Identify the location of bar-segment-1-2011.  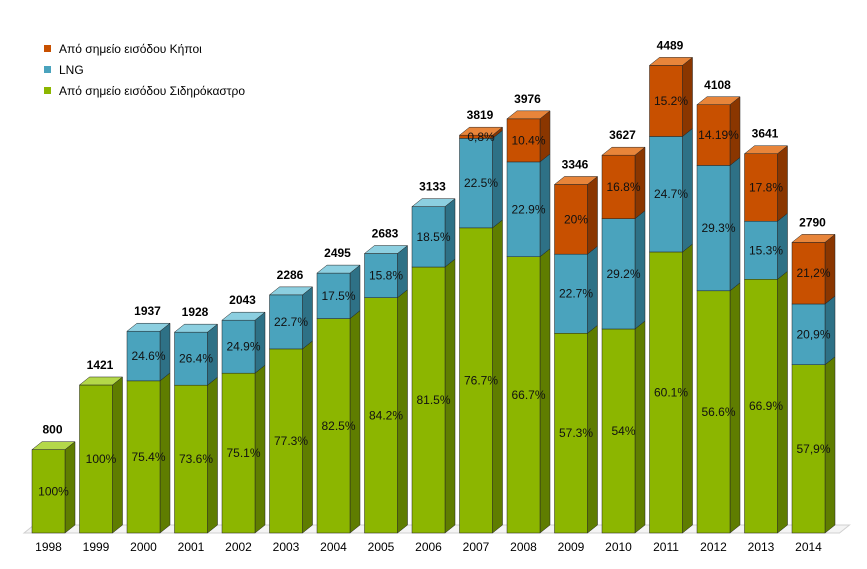
(666, 194).